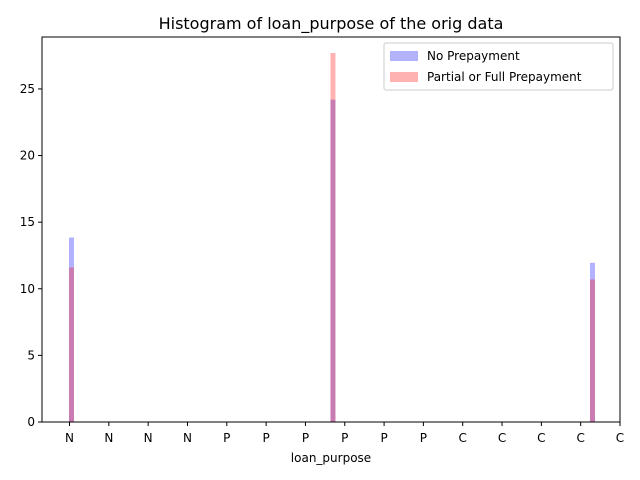 This screenshot has width=640, height=480. I want to click on y-tick-label: 0, so click(31, 422).